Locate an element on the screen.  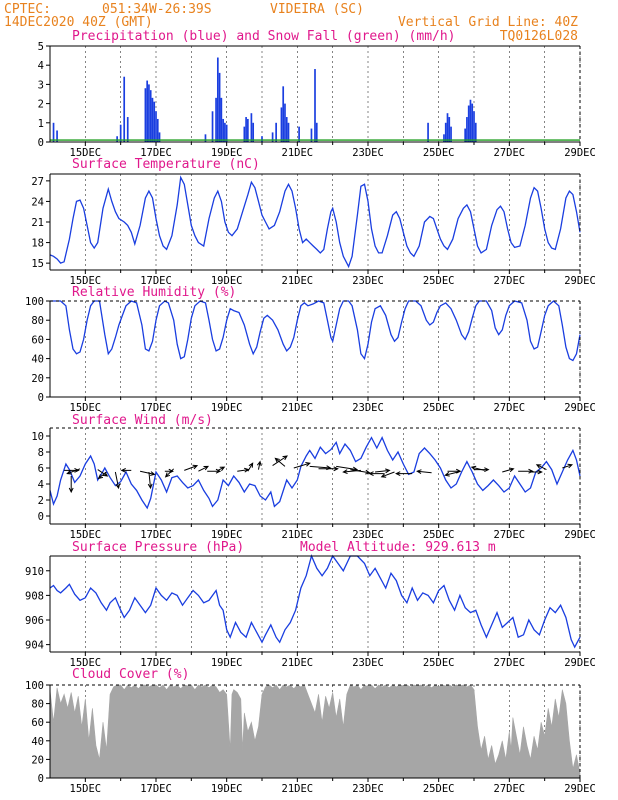
cloud-cover-x-tick-label: 23DEC is located at coordinates (368, 789).